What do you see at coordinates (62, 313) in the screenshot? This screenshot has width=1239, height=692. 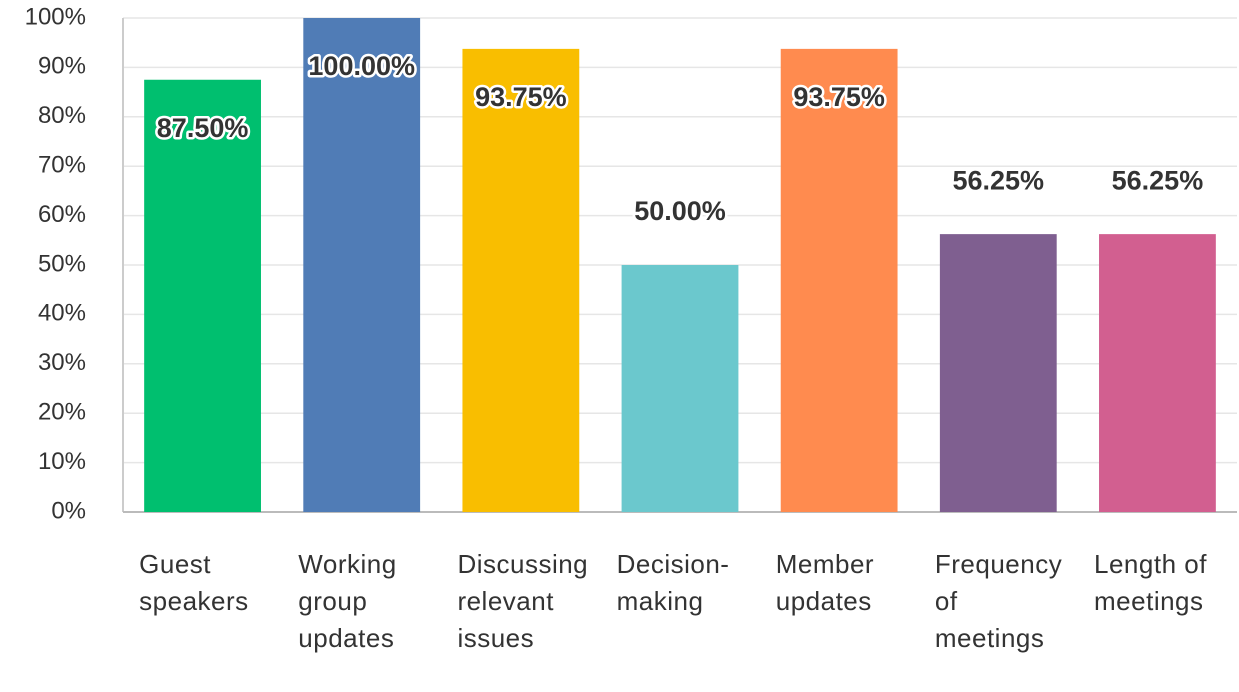 I see `y-tick-label: 40%` at bounding box center [62, 313].